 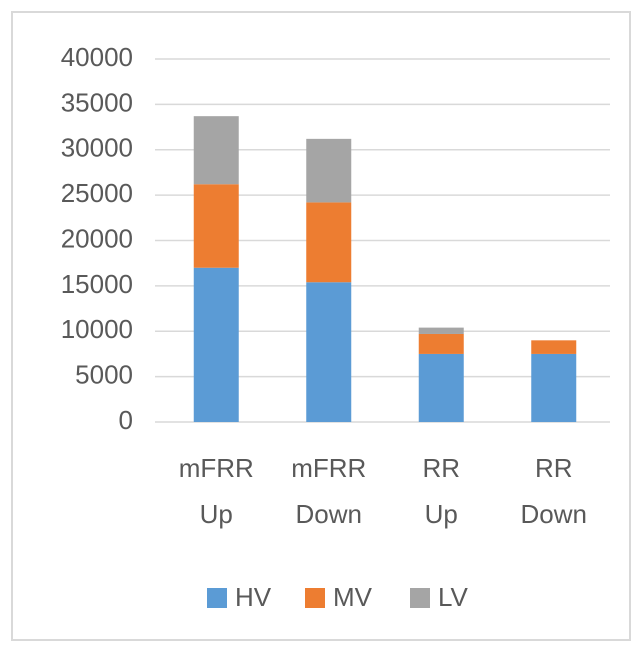 What do you see at coordinates (97, 284) in the screenshot?
I see `y-tick-label: 15000` at bounding box center [97, 284].